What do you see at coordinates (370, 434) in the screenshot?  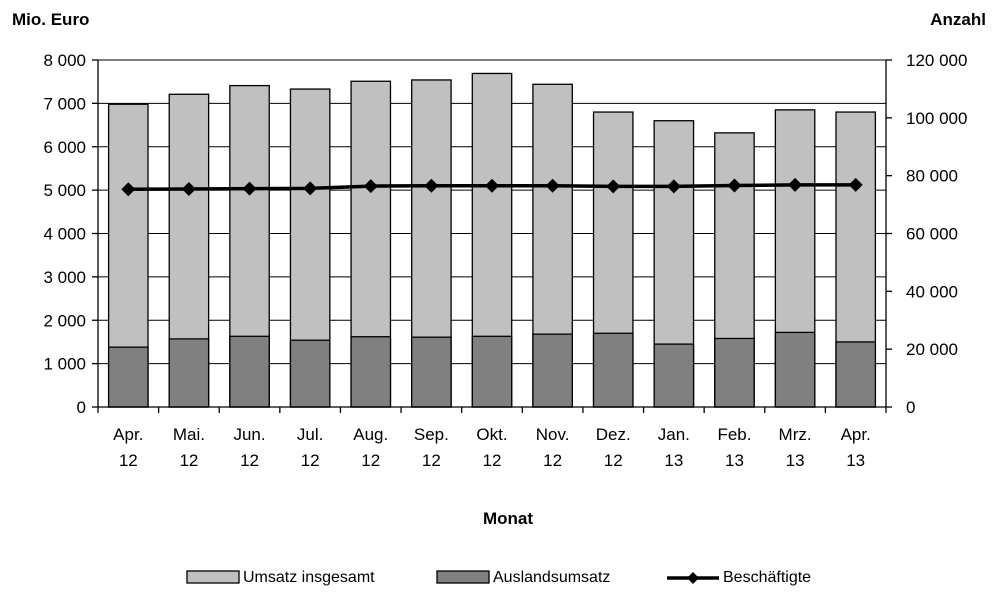 I see `x-tick-label-month: Aug.` at bounding box center [370, 434].